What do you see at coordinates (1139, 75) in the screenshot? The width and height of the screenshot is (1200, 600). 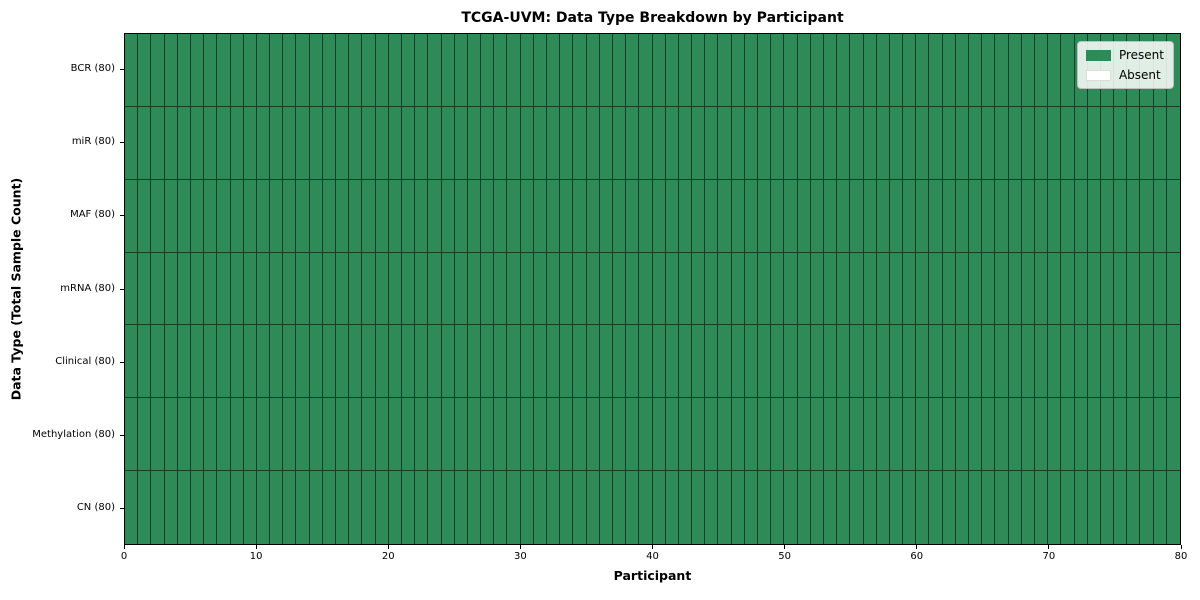 I see `legend-label-absent: Absent` at bounding box center [1139, 75].